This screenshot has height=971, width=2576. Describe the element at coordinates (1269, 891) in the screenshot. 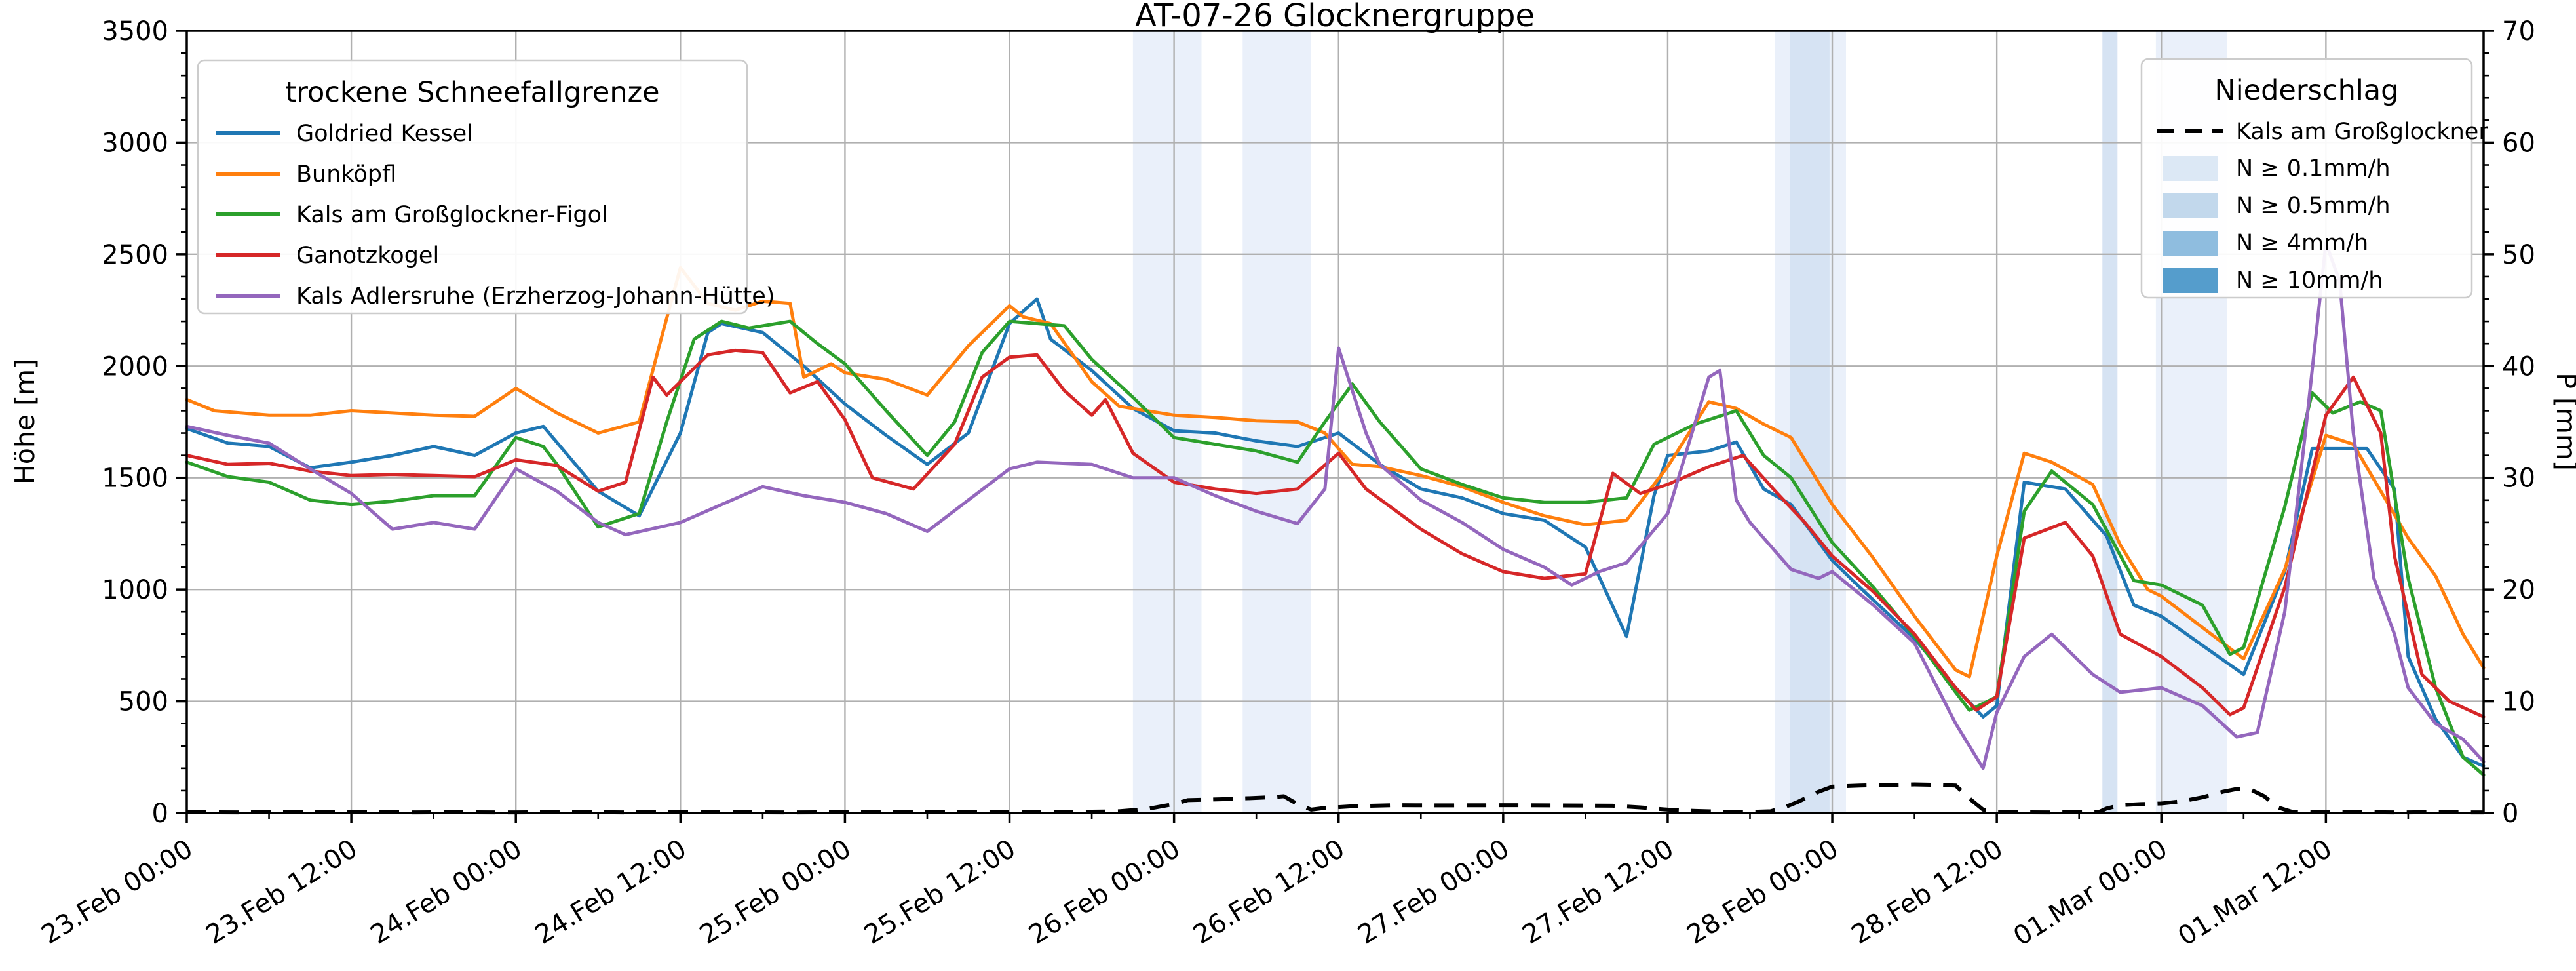

I see `x-tick-26-feb-12-00: 26.Feb 12:00` at that location.